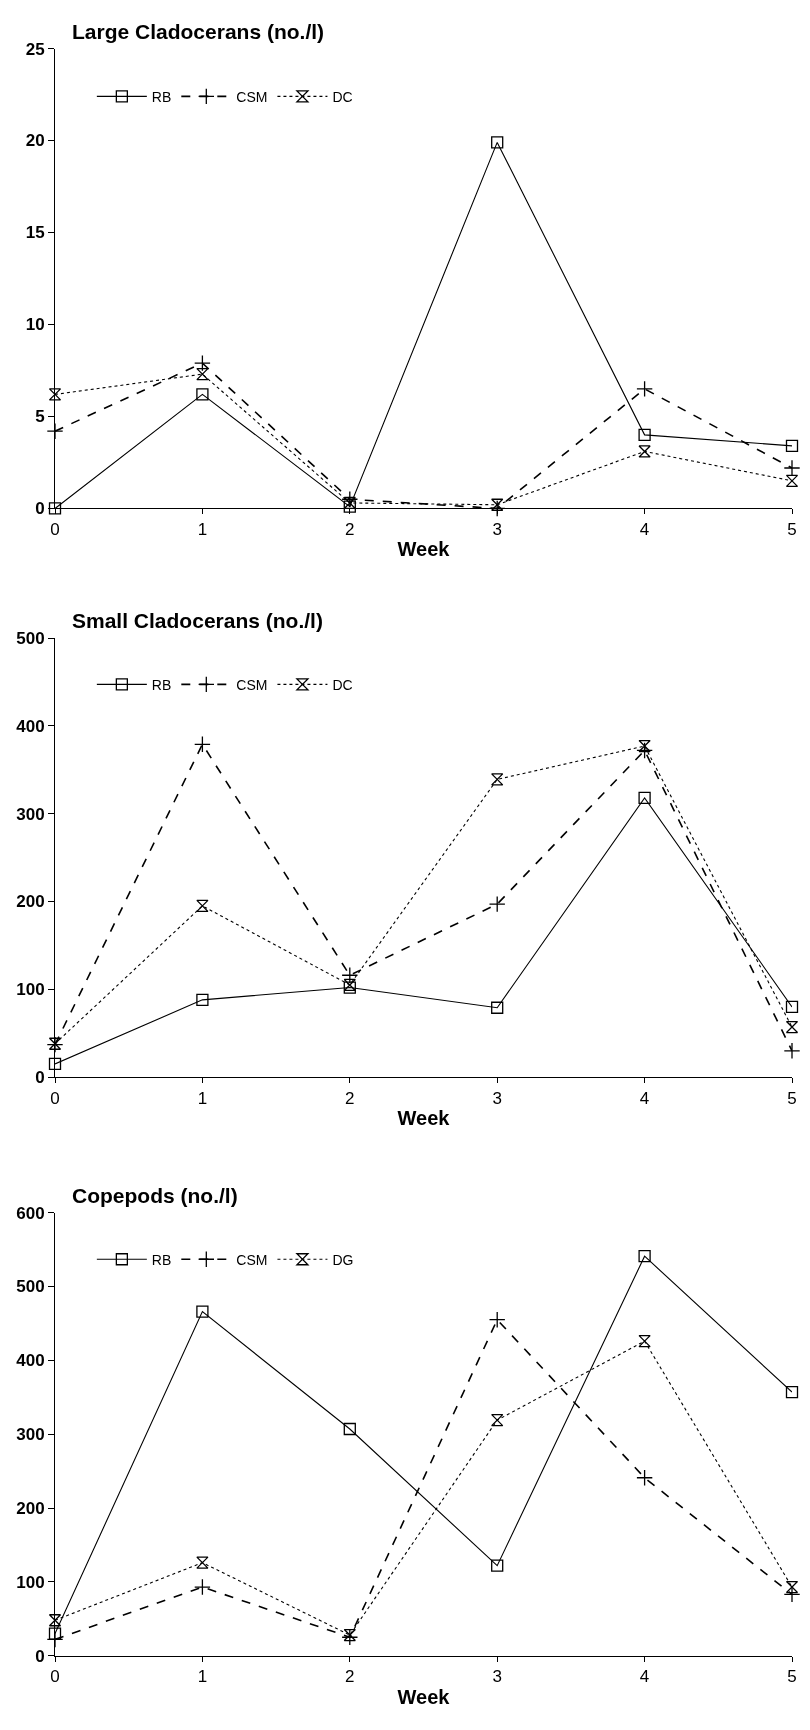 Image resolution: width=810 pixels, height=1730 pixels. What do you see at coordinates (197, 620) in the screenshot?
I see `chart-title: Small Cladocerans (no./l)` at bounding box center [197, 620].